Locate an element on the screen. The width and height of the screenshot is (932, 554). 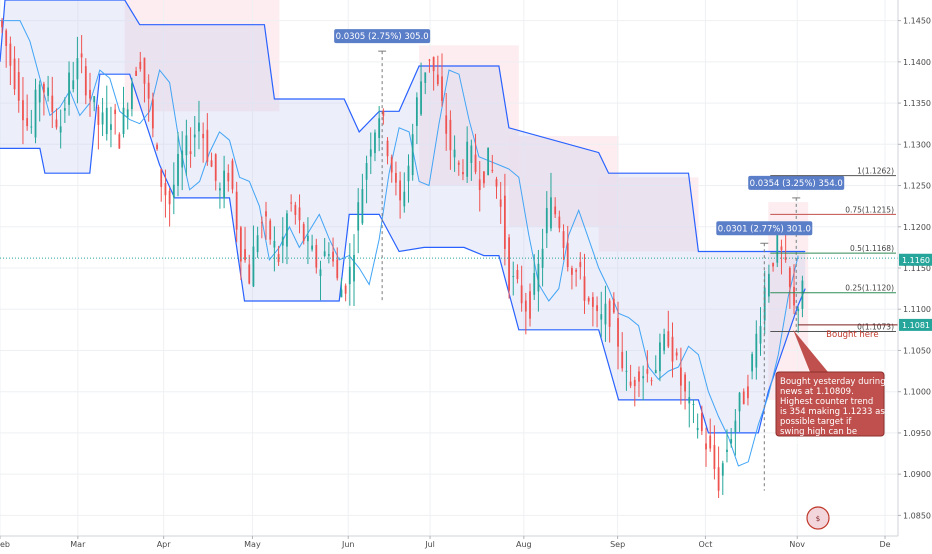
measure-label: 0.0301 (2.77%) 301.0 is located at coordinates (764, 229).